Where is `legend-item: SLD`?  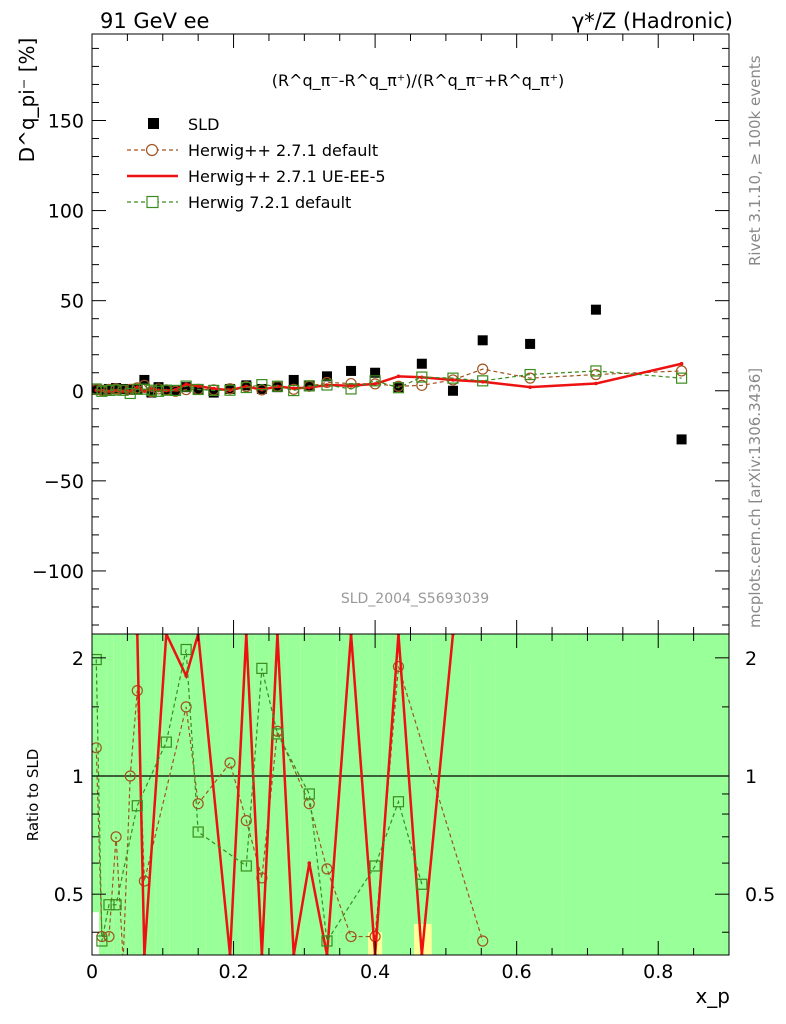
legend-item: SLD is located at coordinates (183, 124).